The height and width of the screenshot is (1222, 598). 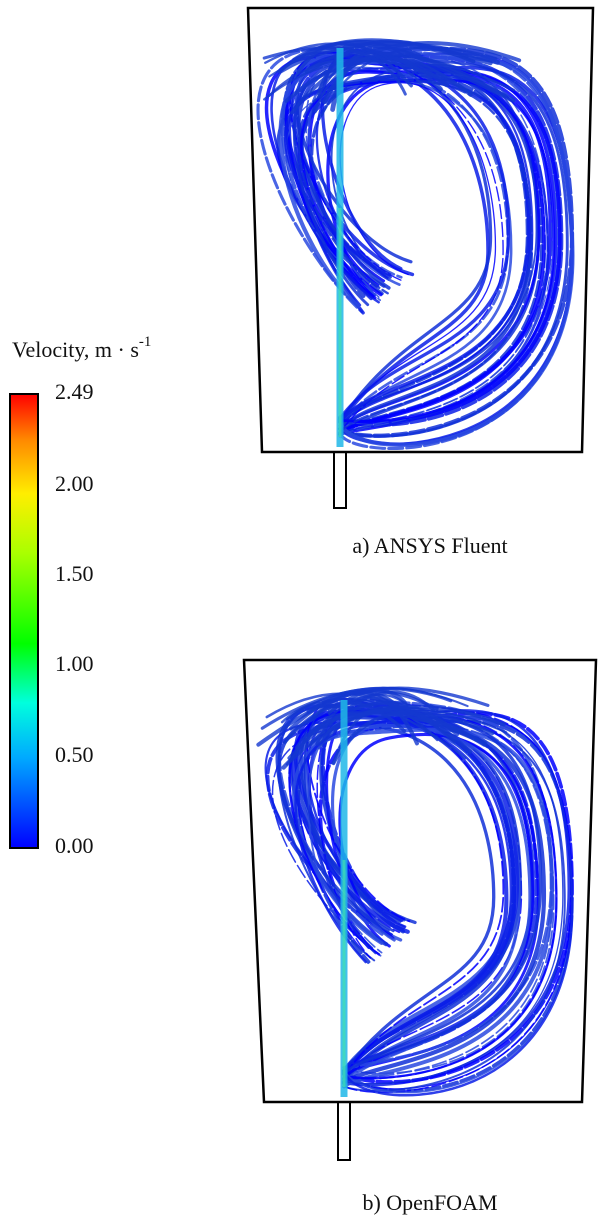 I want to click on colorbar-tick-label: 0.50, so click(x=74, y=754).